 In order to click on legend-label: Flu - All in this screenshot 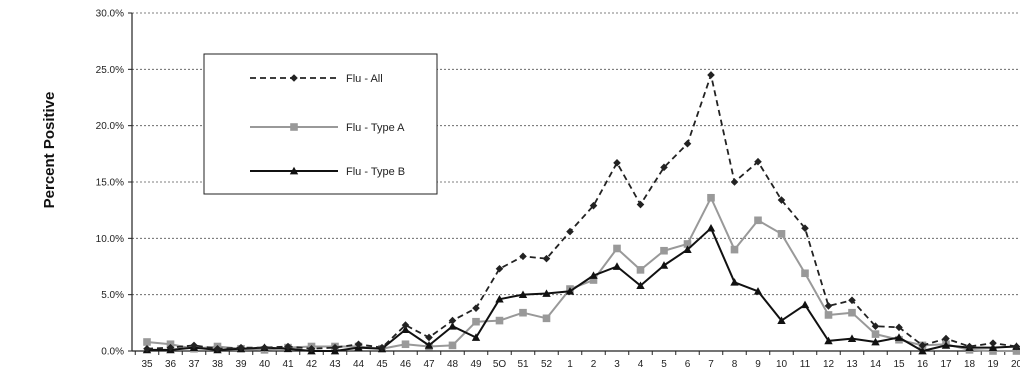, I will do `click(364, 79)`.